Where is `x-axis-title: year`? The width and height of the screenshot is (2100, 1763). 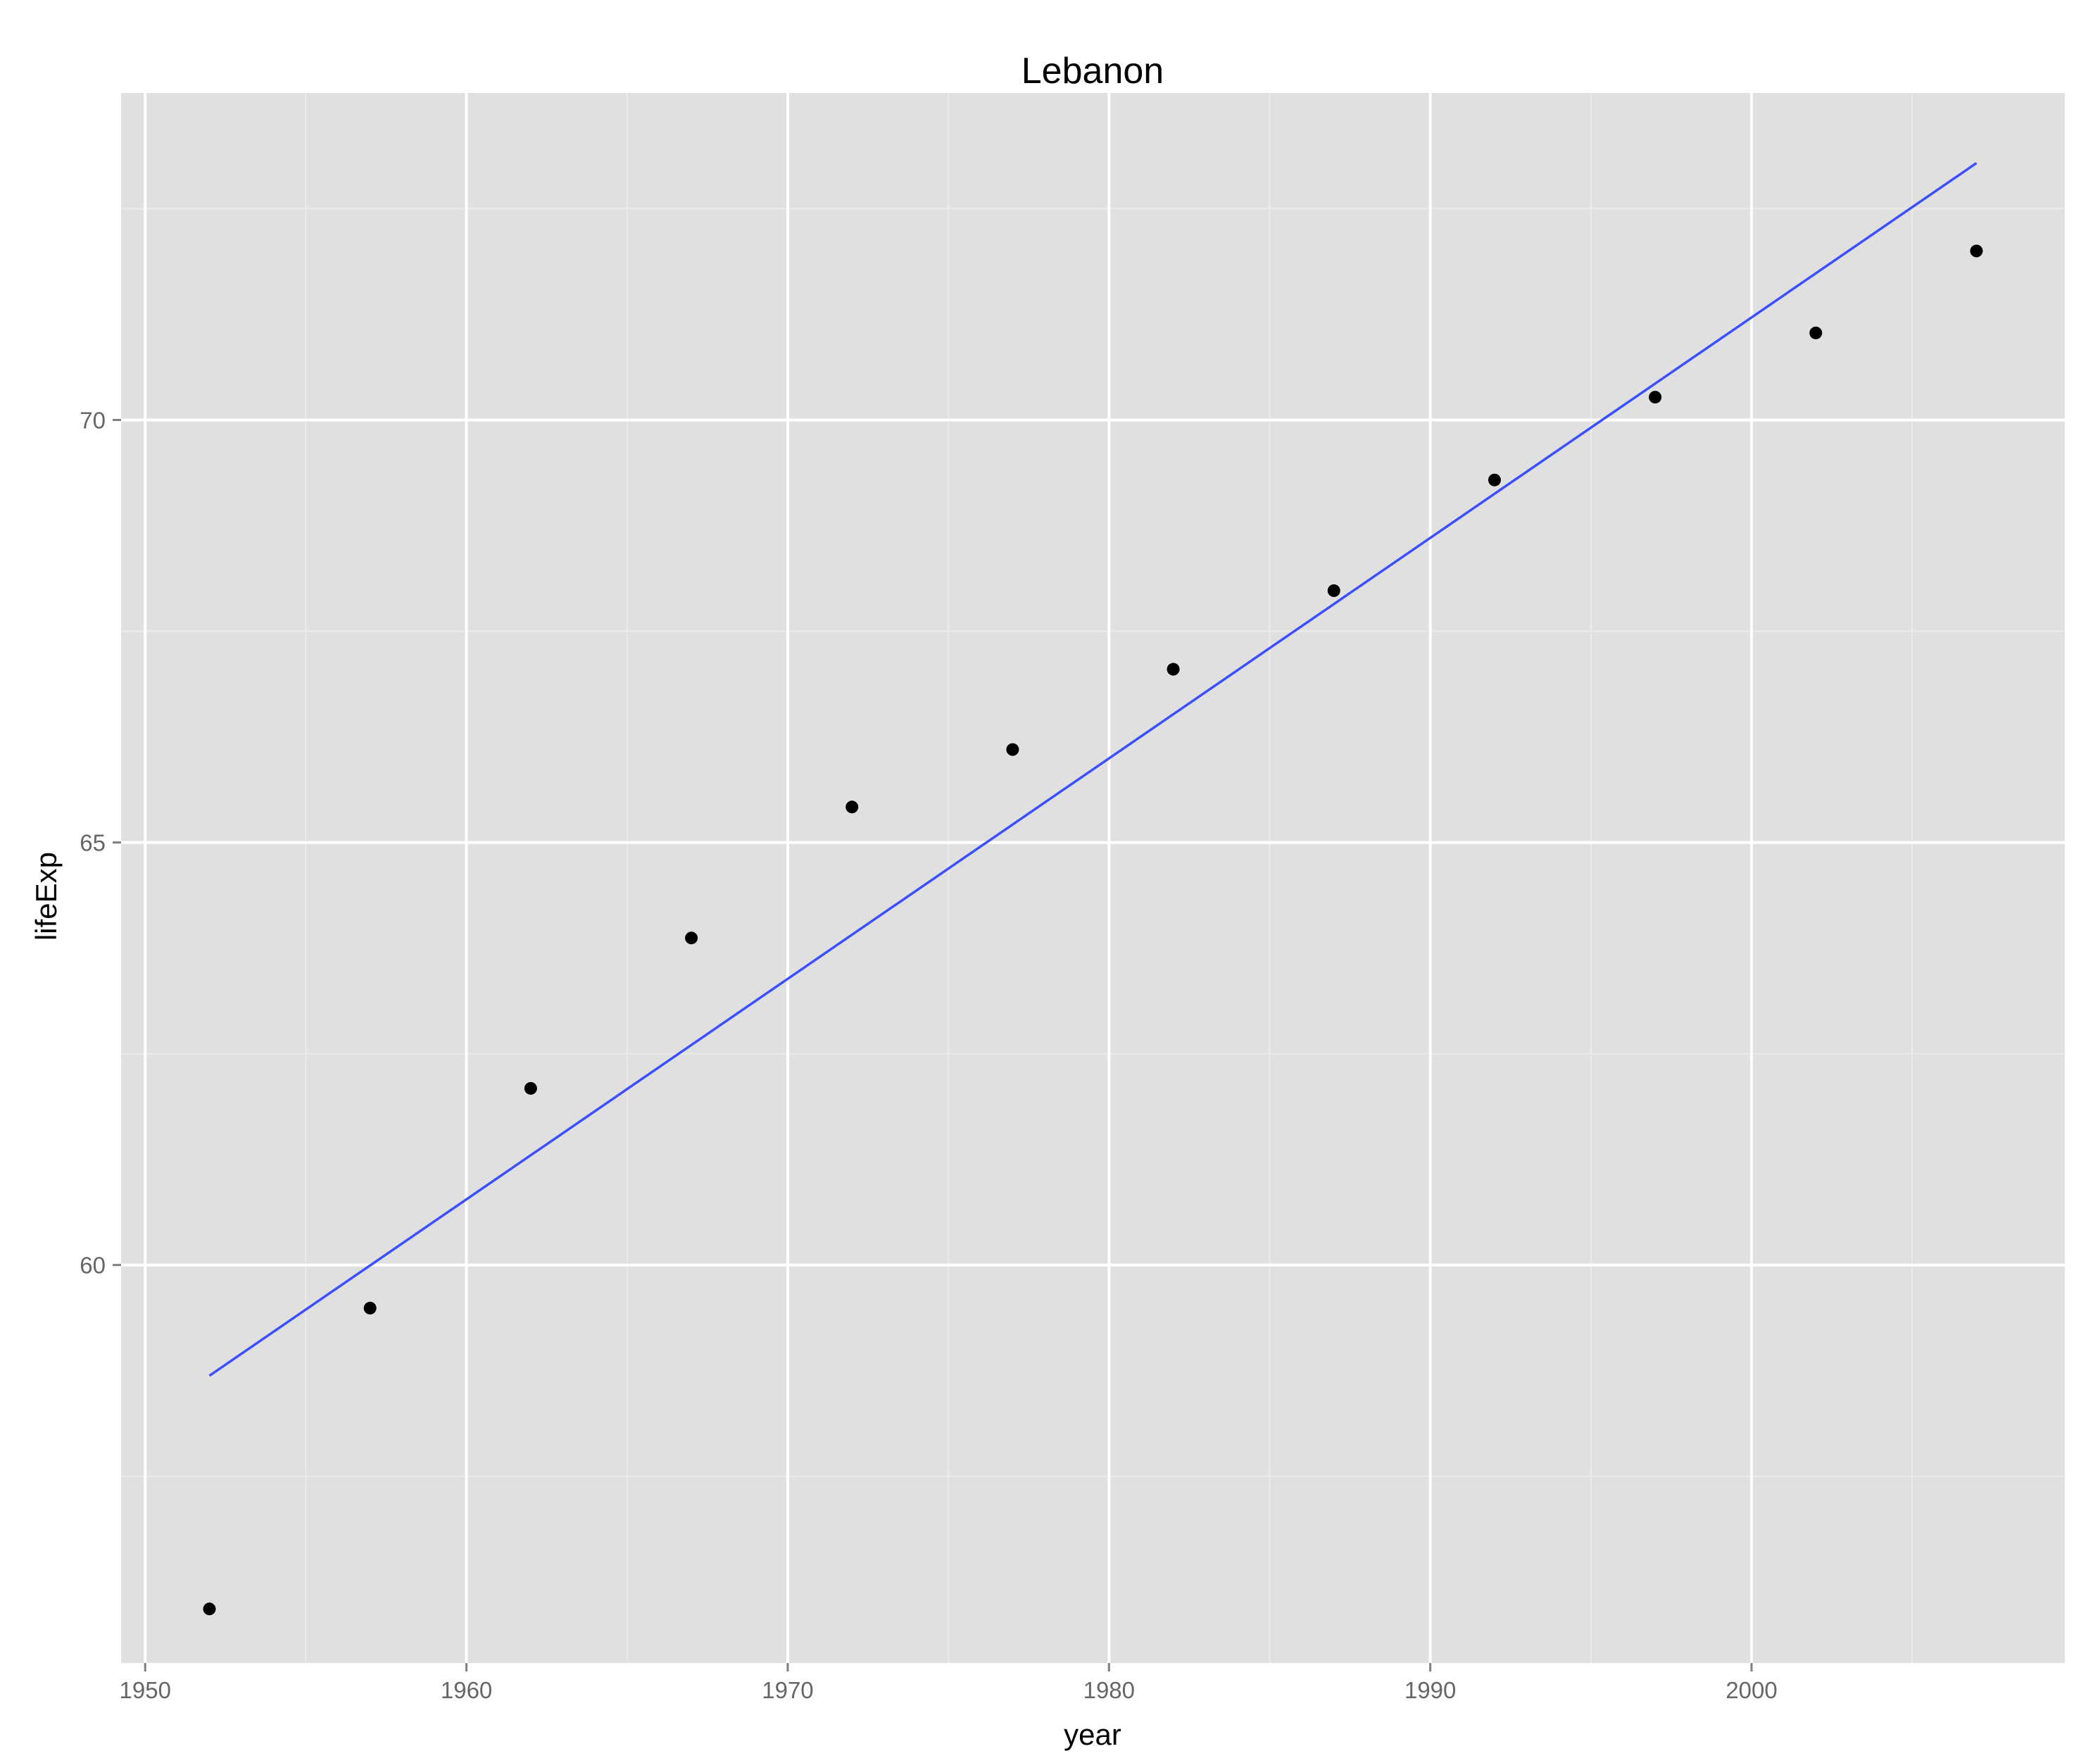
x-axis-title: year is located at coordinates (1092, 1734).